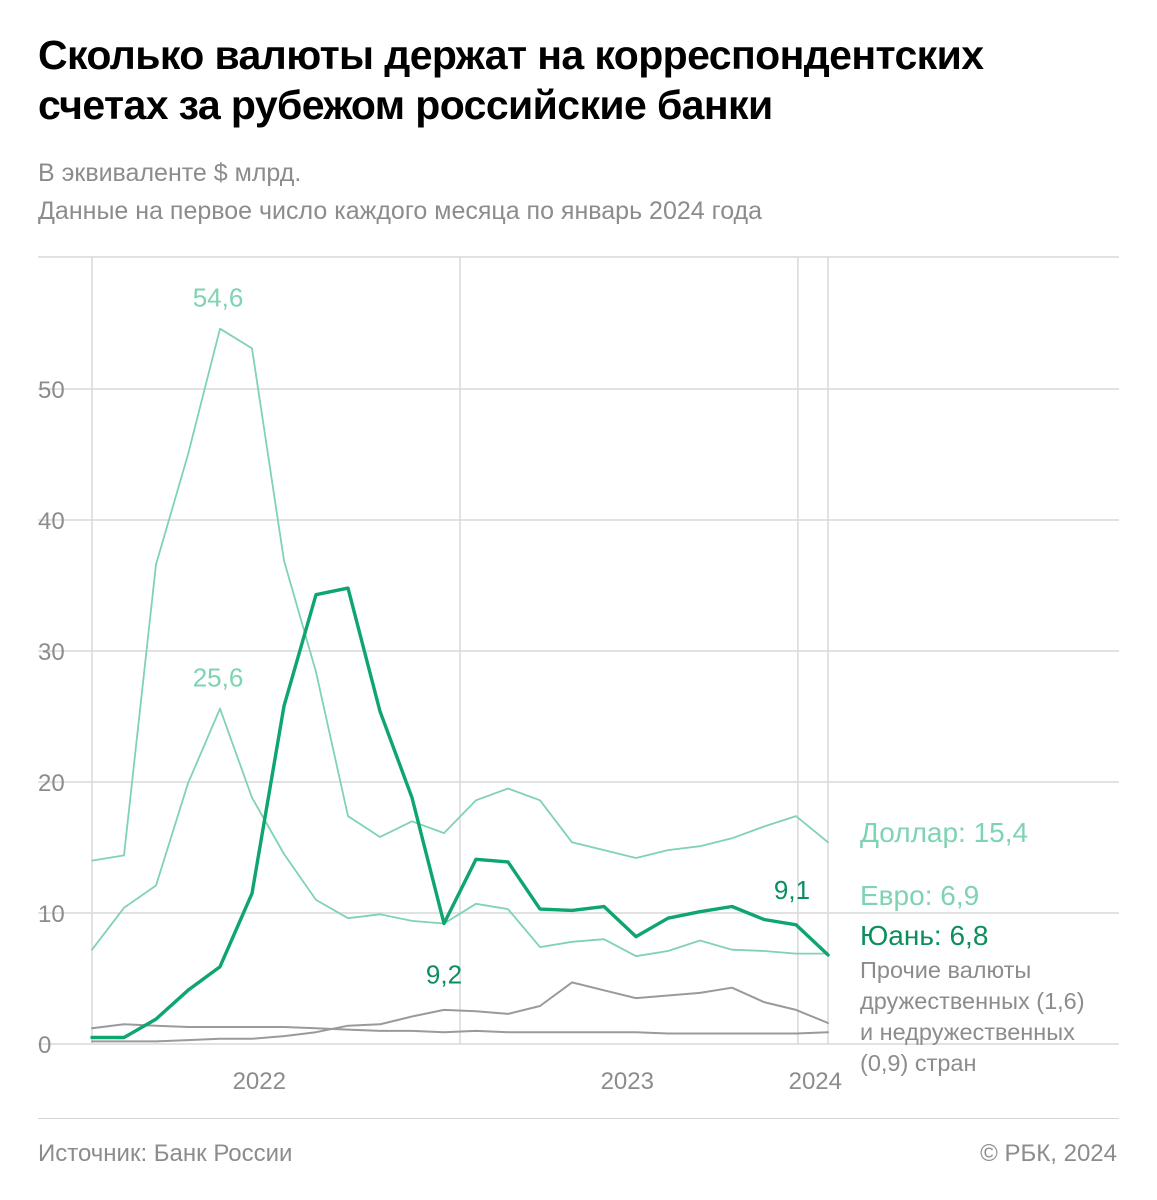 The image size is (1157, 1200). I want to click on x-tick-label-2024: 2024, so click(815, 1081).